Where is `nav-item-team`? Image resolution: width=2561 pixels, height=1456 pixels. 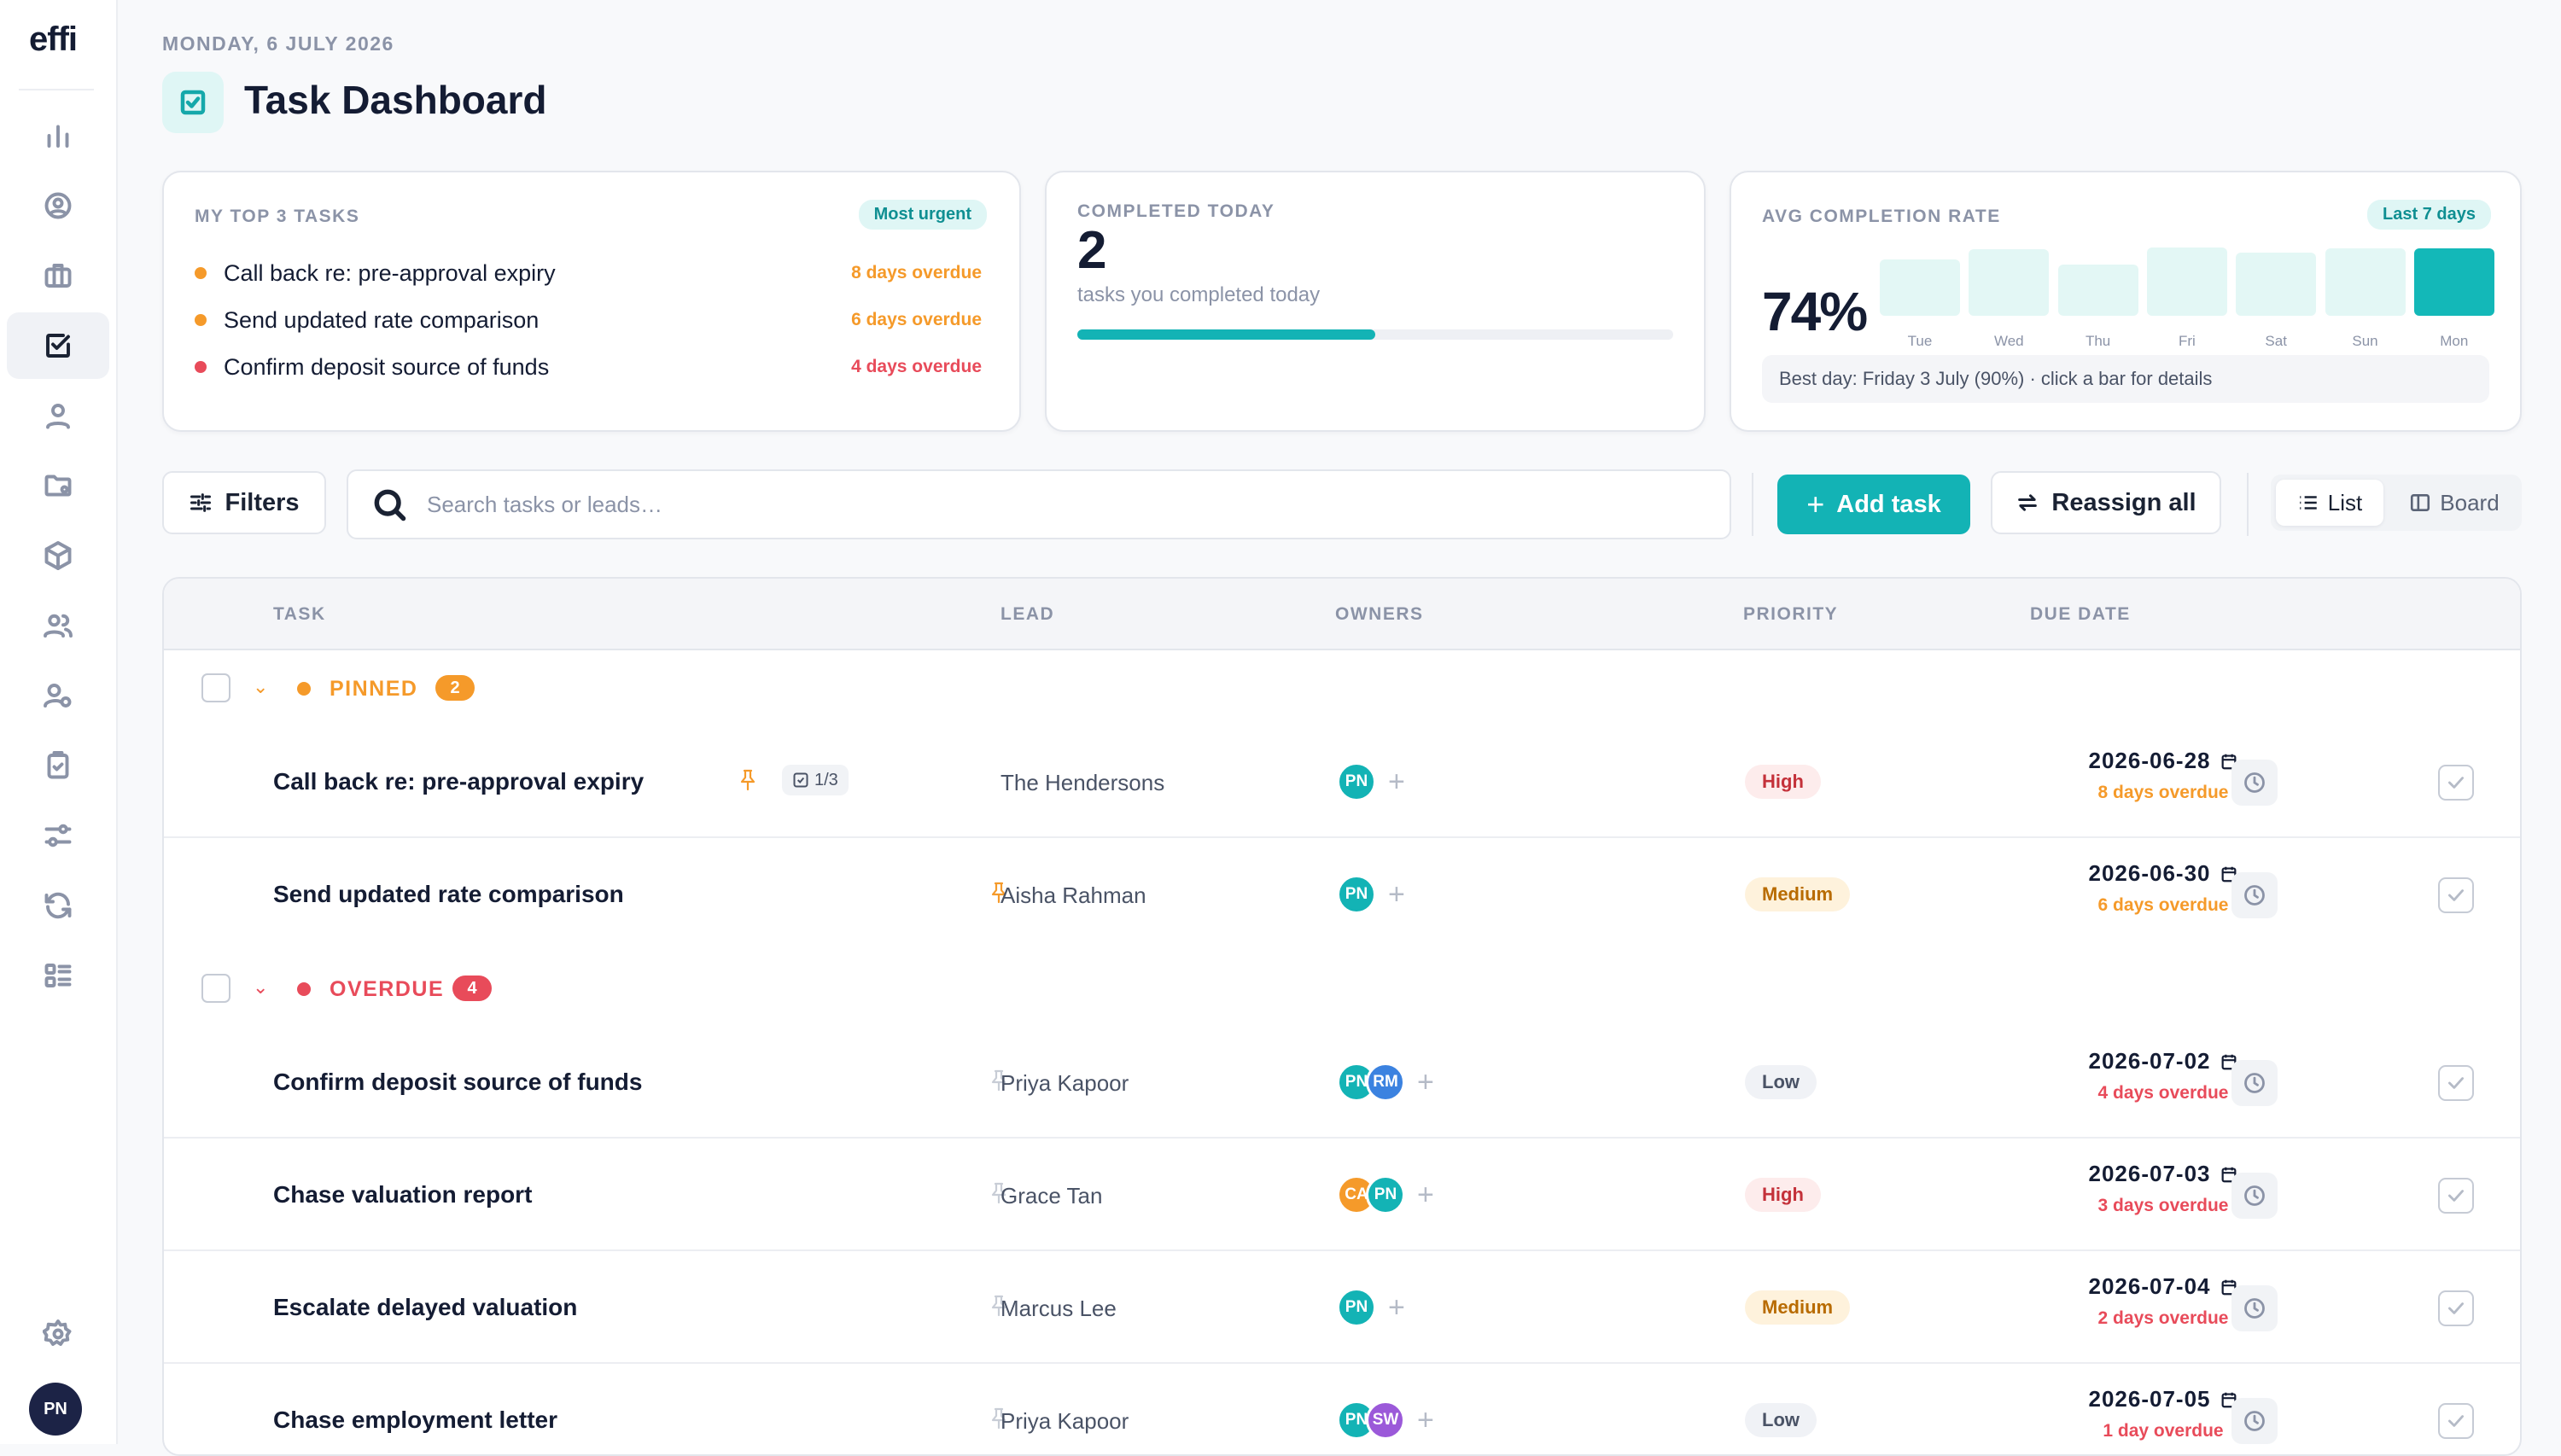 nav-item-team is located at coordinates (58, 626).